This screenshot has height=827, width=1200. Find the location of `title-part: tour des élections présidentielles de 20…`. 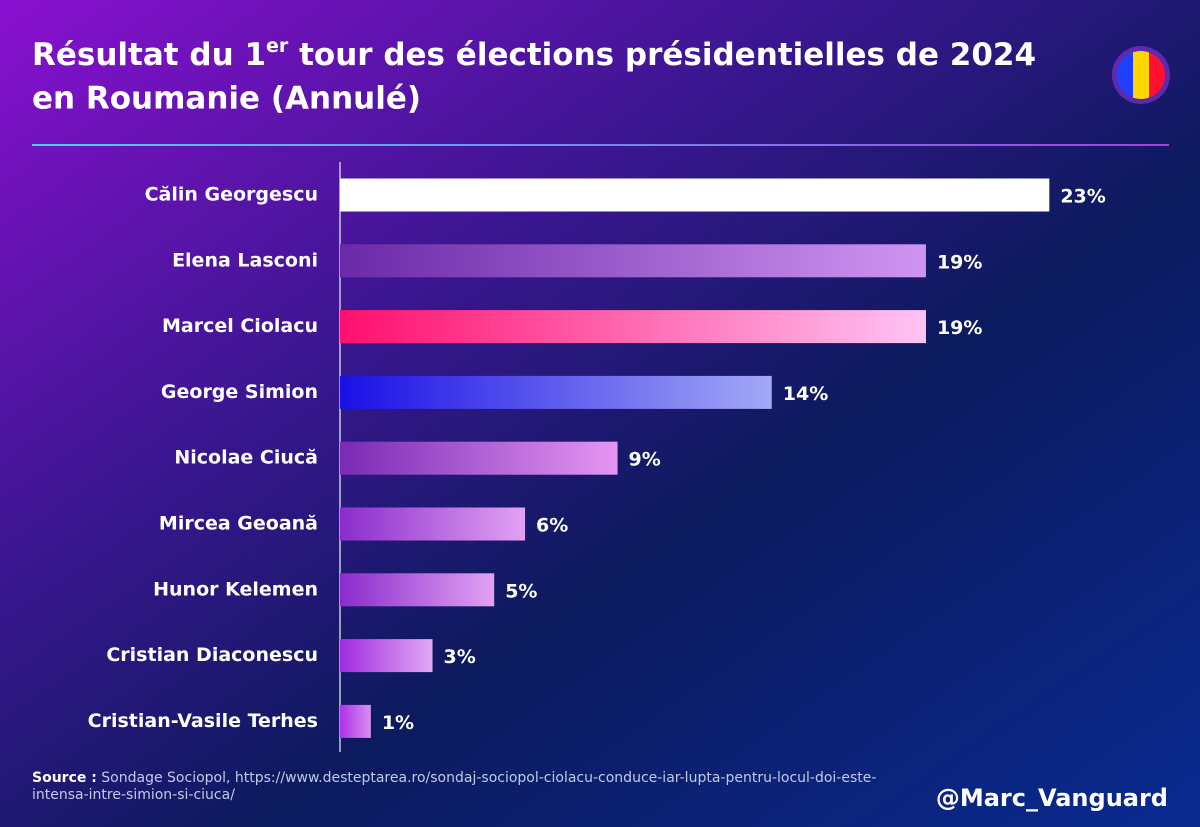

title-part: tour des élections présidentielles de 20… is located at coordinates (662, 55).